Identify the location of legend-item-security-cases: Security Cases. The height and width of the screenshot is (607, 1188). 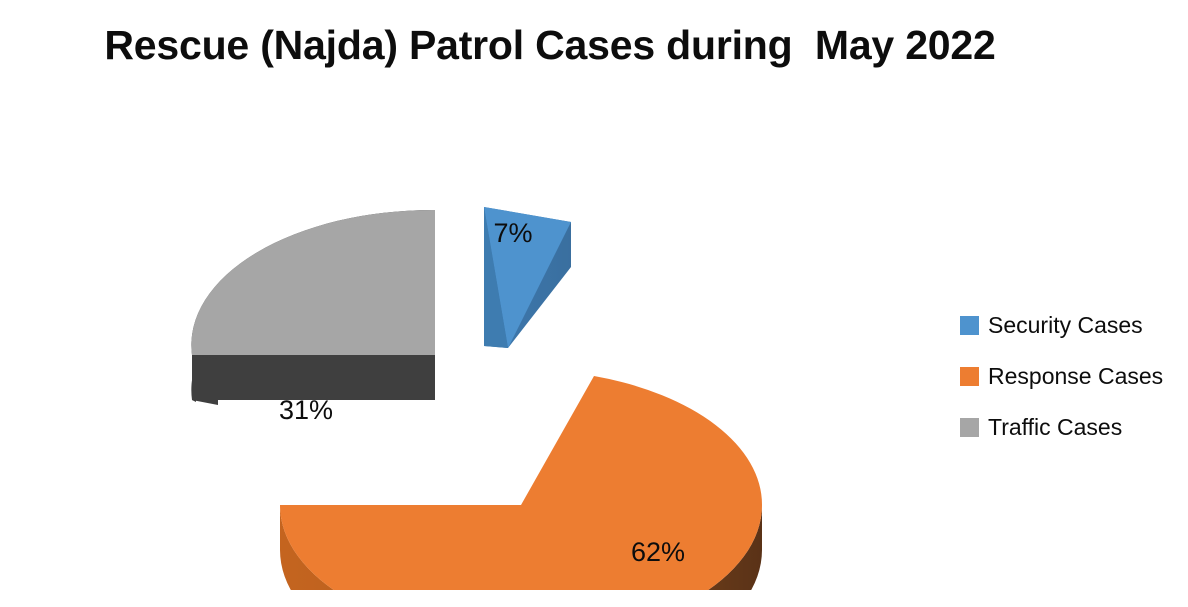
(1067, 325).